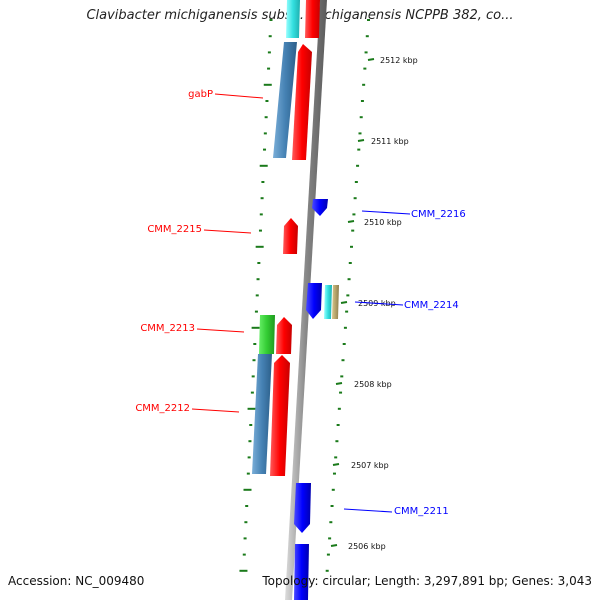  Describe the element at coordinates (280, 415) in the screenshot. I see `gene-cmm-2212-arrow` at that location.